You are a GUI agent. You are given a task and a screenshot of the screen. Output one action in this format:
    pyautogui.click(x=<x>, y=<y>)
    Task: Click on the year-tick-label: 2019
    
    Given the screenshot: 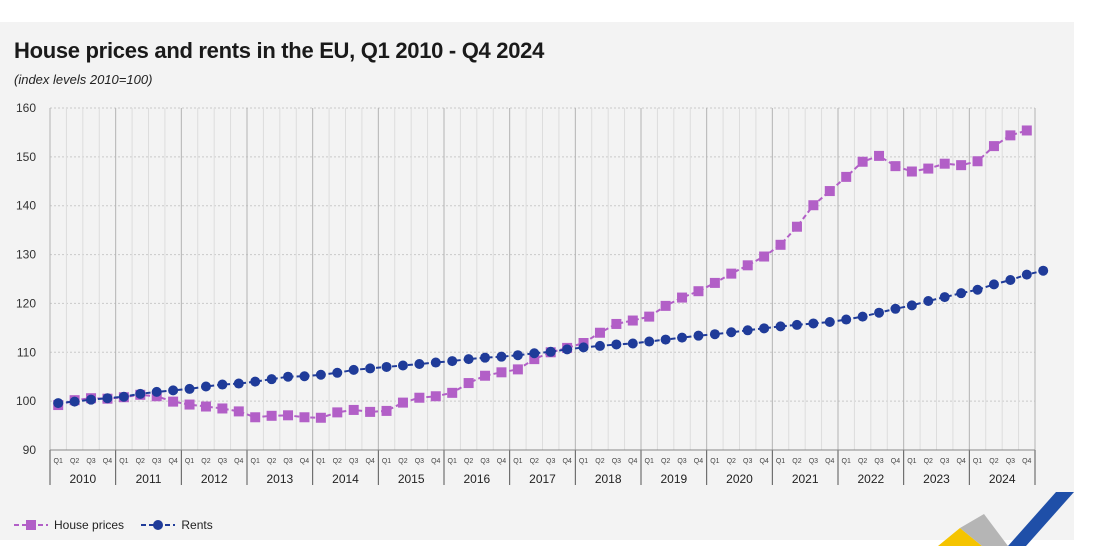 What is the action you would take?
    pyautogui.click(x=673, y=479)
    